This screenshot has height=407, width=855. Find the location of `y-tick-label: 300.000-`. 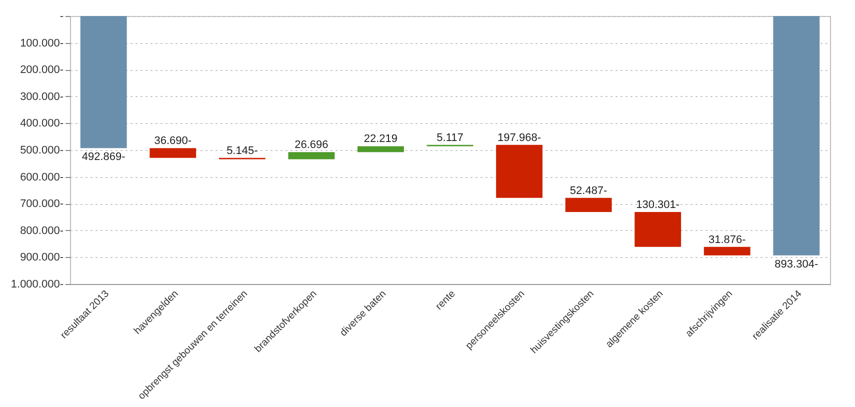

y-tick-label: 300.000- is located at coordinates (42, 96).